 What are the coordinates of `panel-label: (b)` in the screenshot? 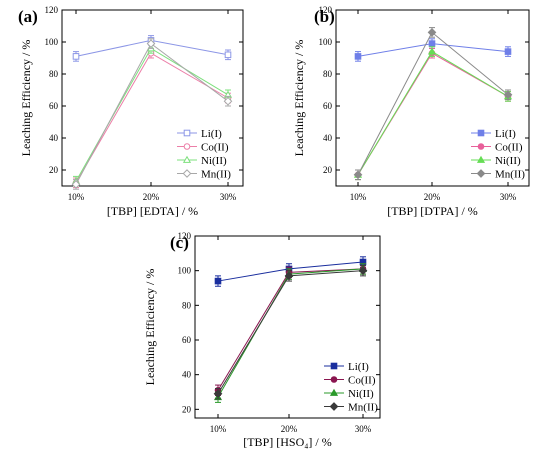 It's located at (324, 16).